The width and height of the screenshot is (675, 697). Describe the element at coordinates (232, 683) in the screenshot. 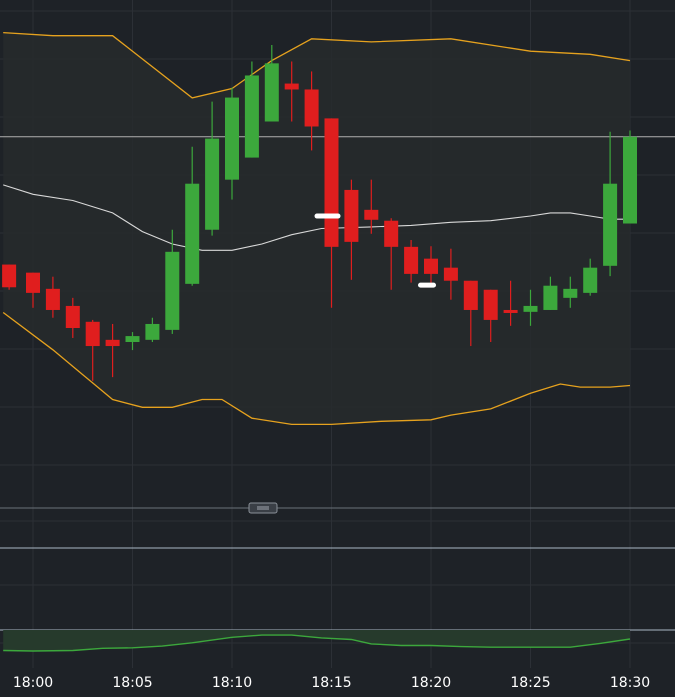

I see `x-tick-label: 18:10` at that location.